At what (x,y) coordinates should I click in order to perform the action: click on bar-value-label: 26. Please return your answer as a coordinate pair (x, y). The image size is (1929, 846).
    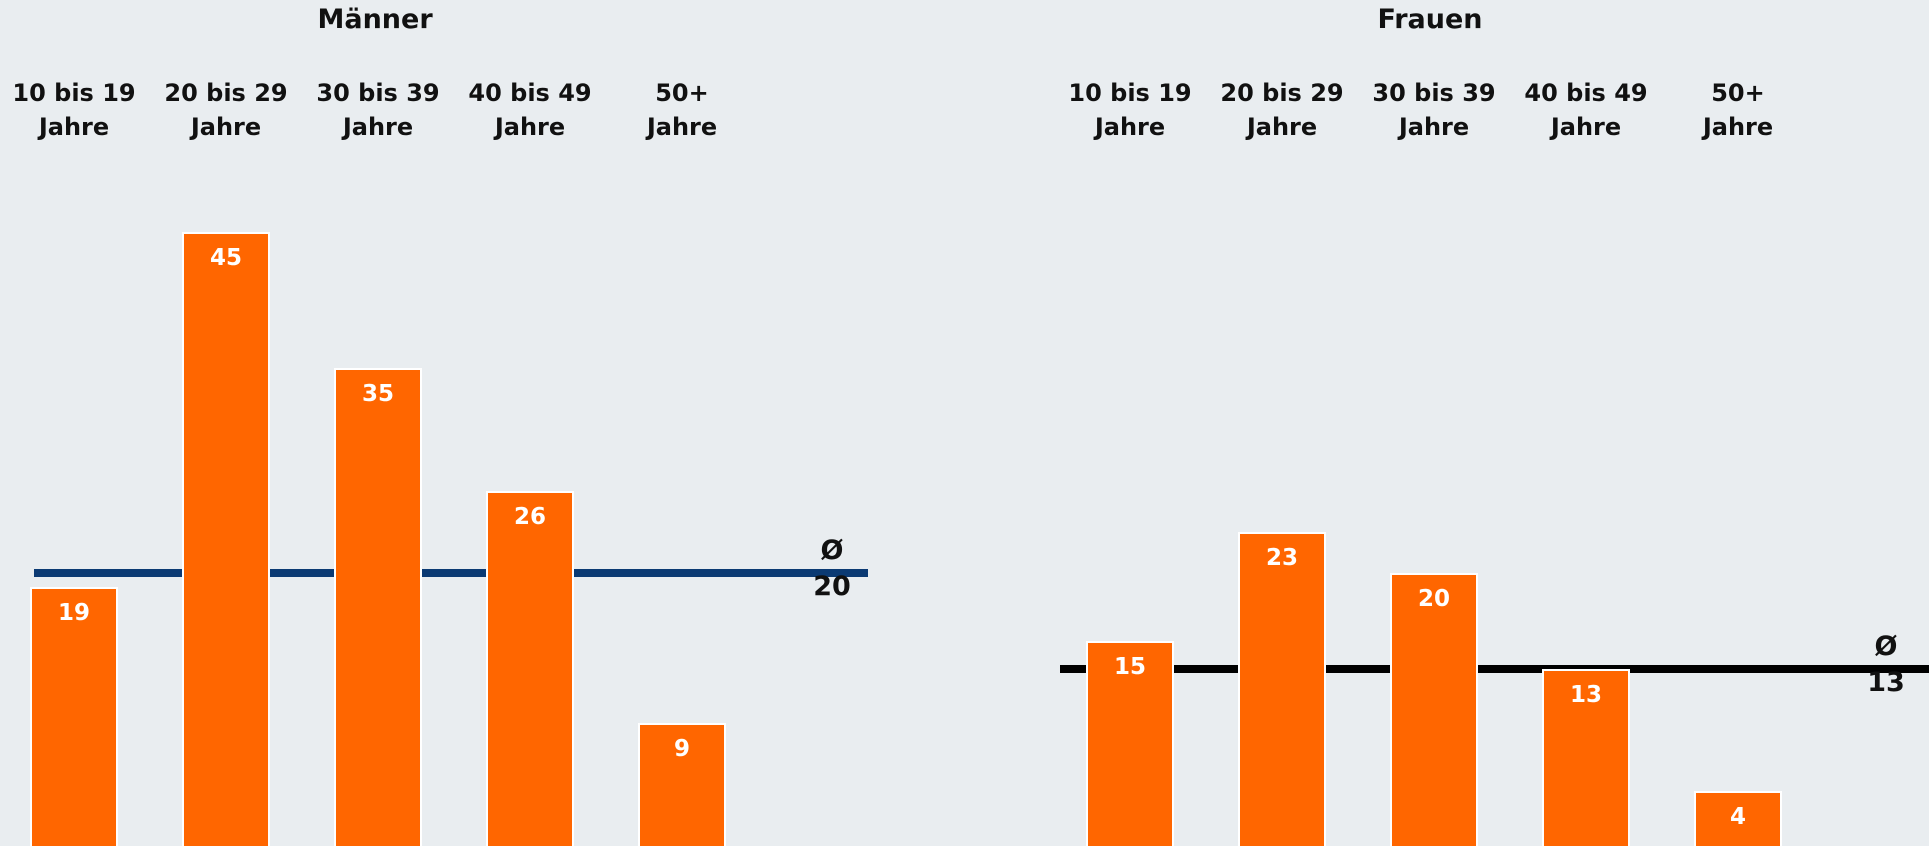
    Looking at the image, I should click on (529, 517).